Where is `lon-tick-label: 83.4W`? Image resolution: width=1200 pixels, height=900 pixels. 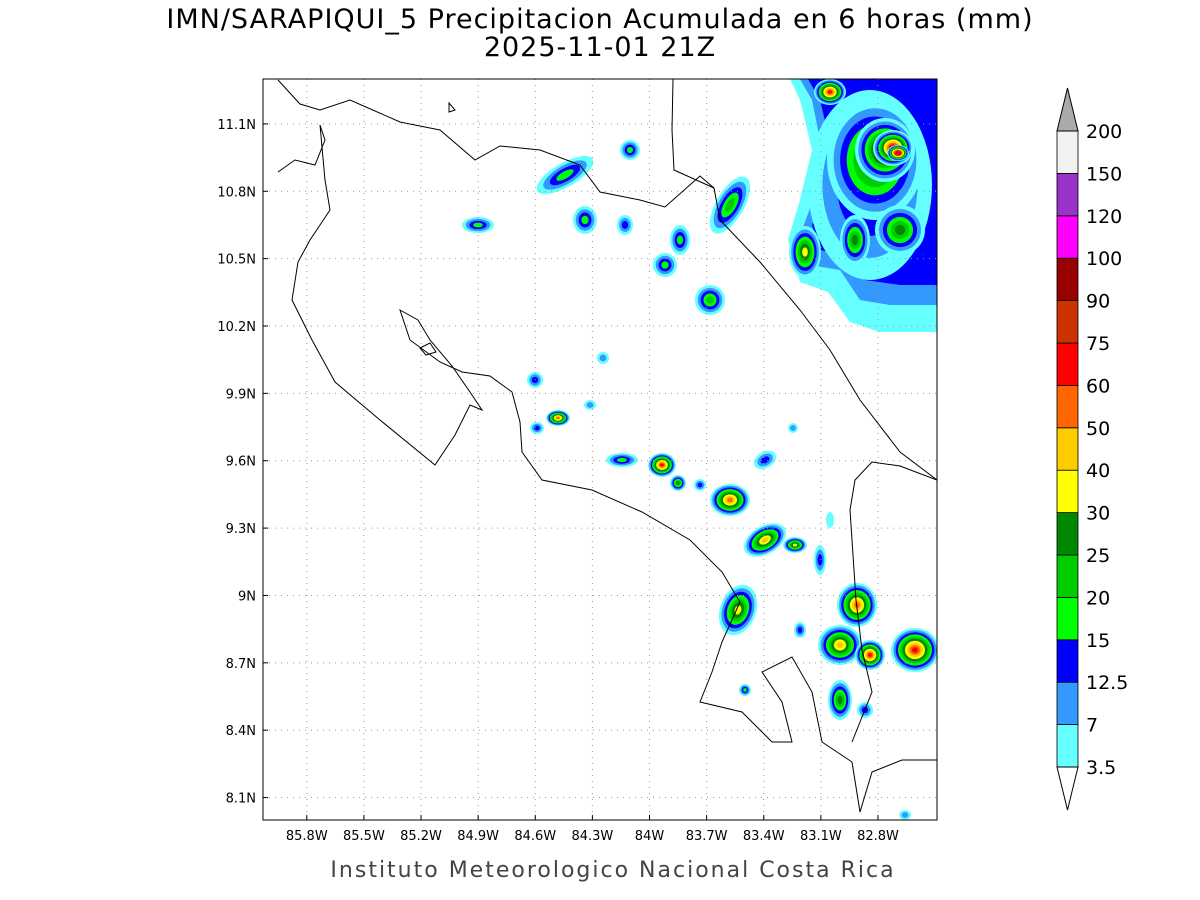
lon-tick-label: 83.4W is located at coordinates (764, 836).